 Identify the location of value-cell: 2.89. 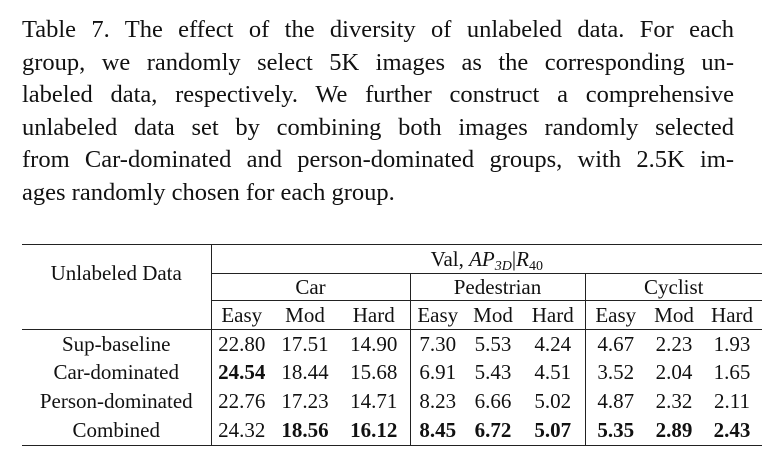
(674, 429).